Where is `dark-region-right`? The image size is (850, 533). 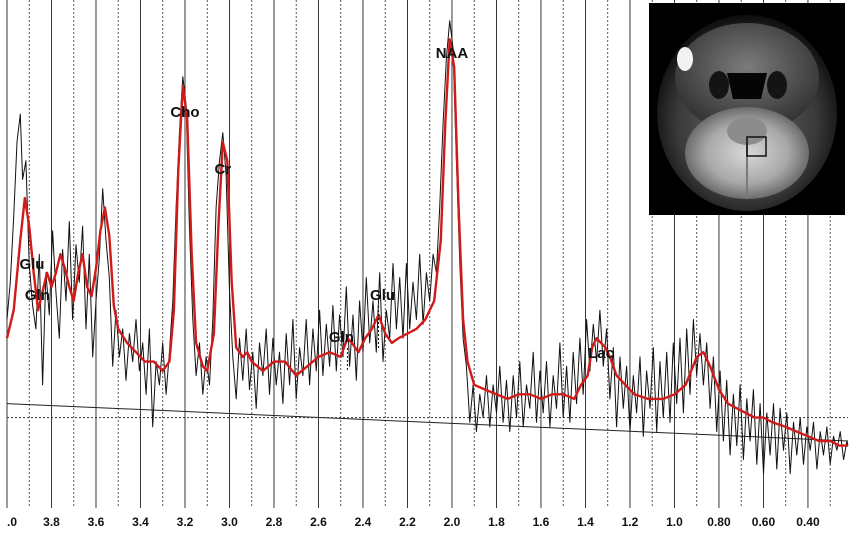
dark-region-right is located at coordinates (777, 85).